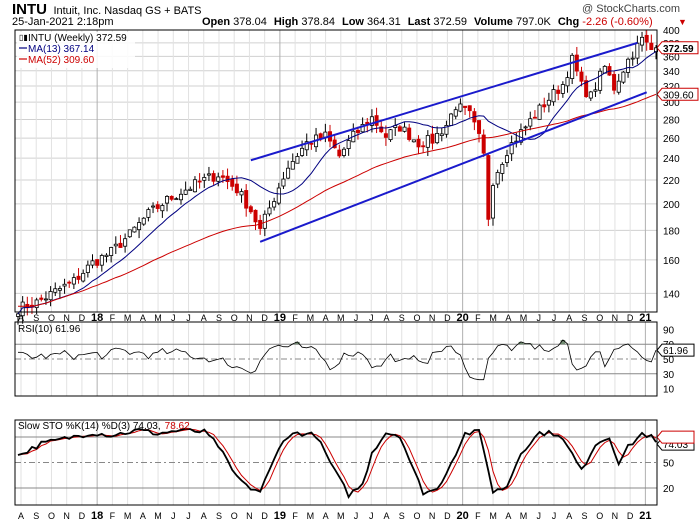 The height and width of the screenshot is (530, 700). Describe the element at coordinates (402, 318) in the screenshot. I see `x-tick-label: S` at that location.